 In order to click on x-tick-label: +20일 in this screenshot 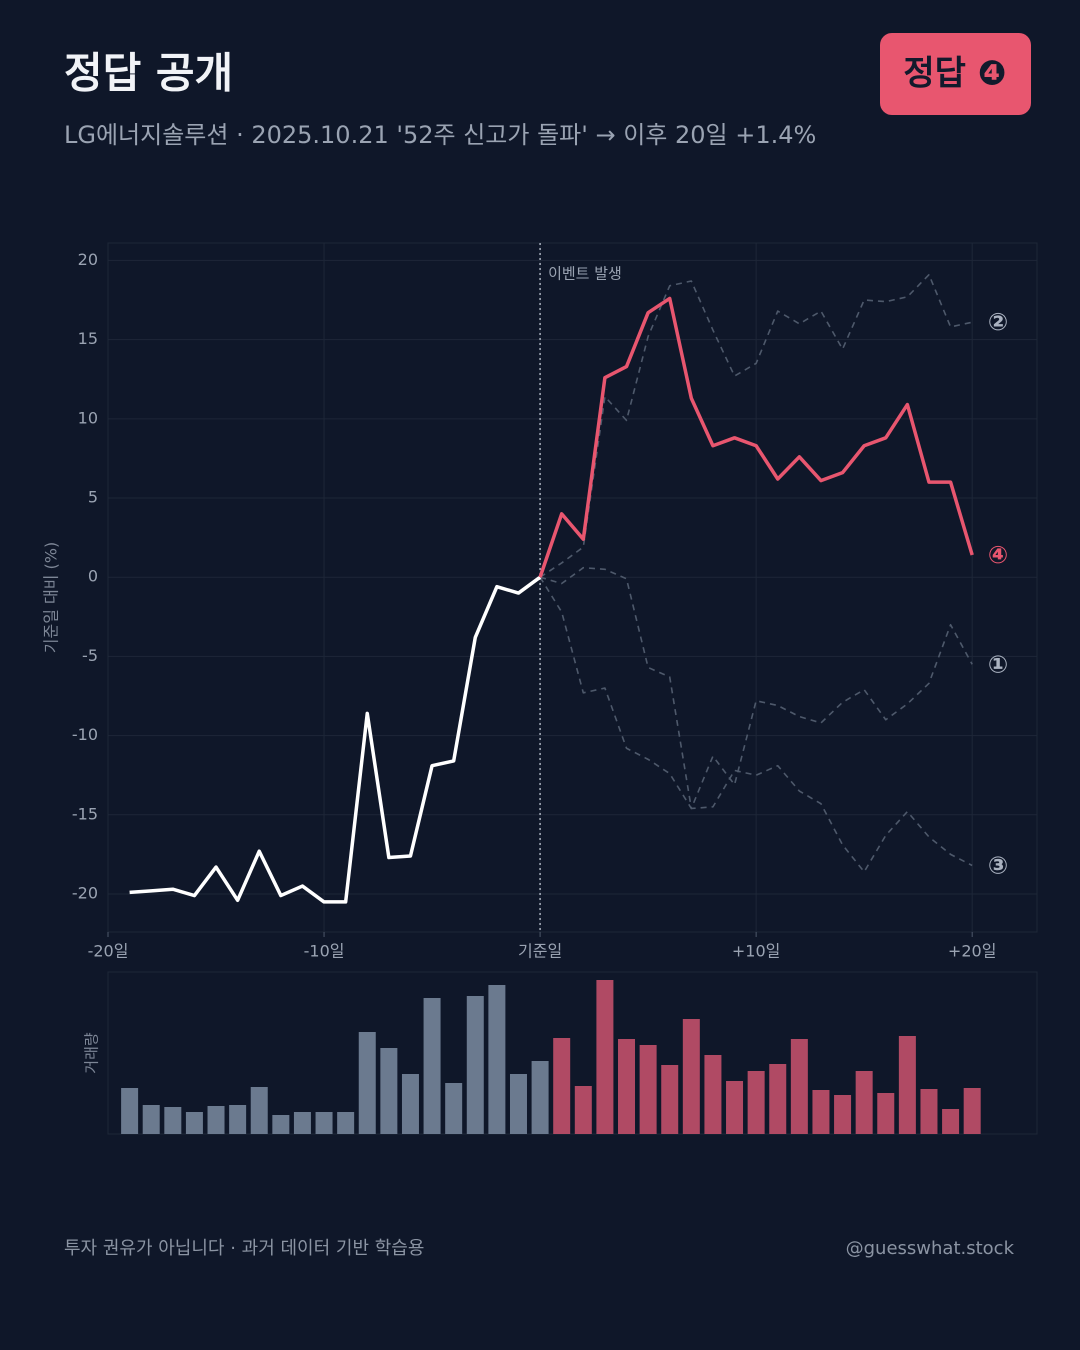, I will do `click(972, 951)`.